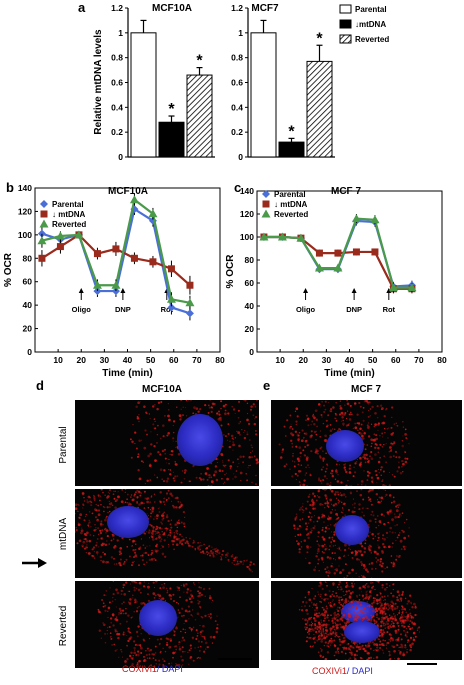  Describe the element at coordinates (266, 194) in the screenshot. I see `ocr-legend-marker-parental` at that location.